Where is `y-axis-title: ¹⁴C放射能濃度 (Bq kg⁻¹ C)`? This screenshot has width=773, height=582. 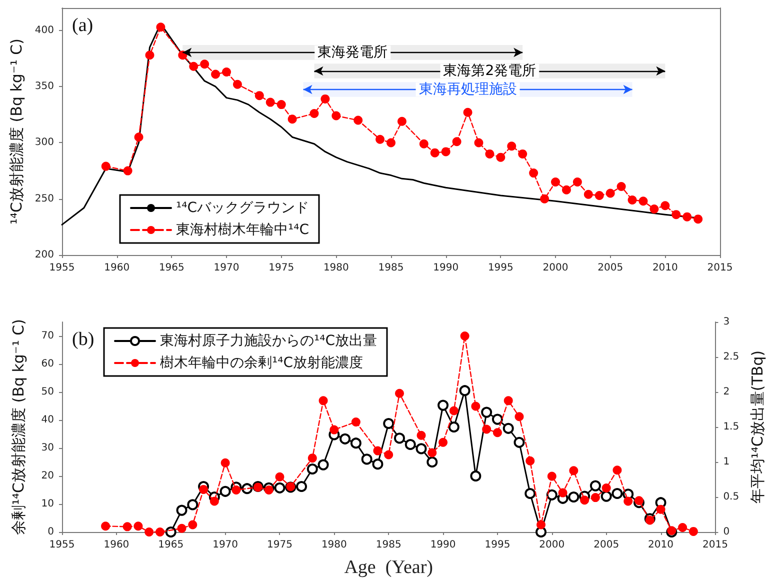 y-axis-title: ¹⁴C放射能濃度 (Bq kg⁻¹ C) is located at coordinates (17, 131).